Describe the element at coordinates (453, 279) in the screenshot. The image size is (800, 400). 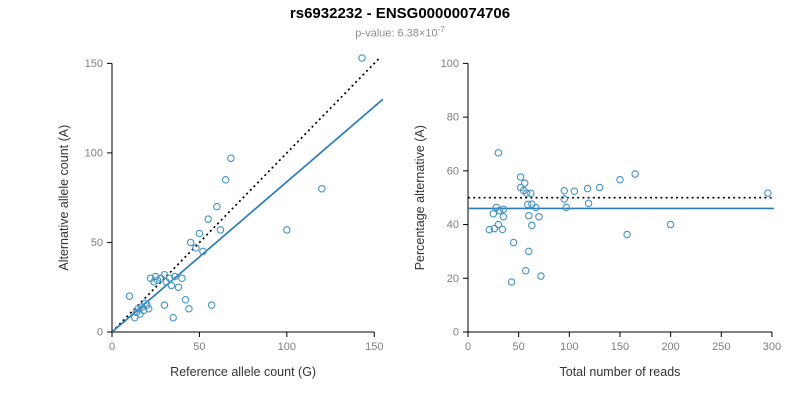
I see `y-tick-label: 20` at that location.